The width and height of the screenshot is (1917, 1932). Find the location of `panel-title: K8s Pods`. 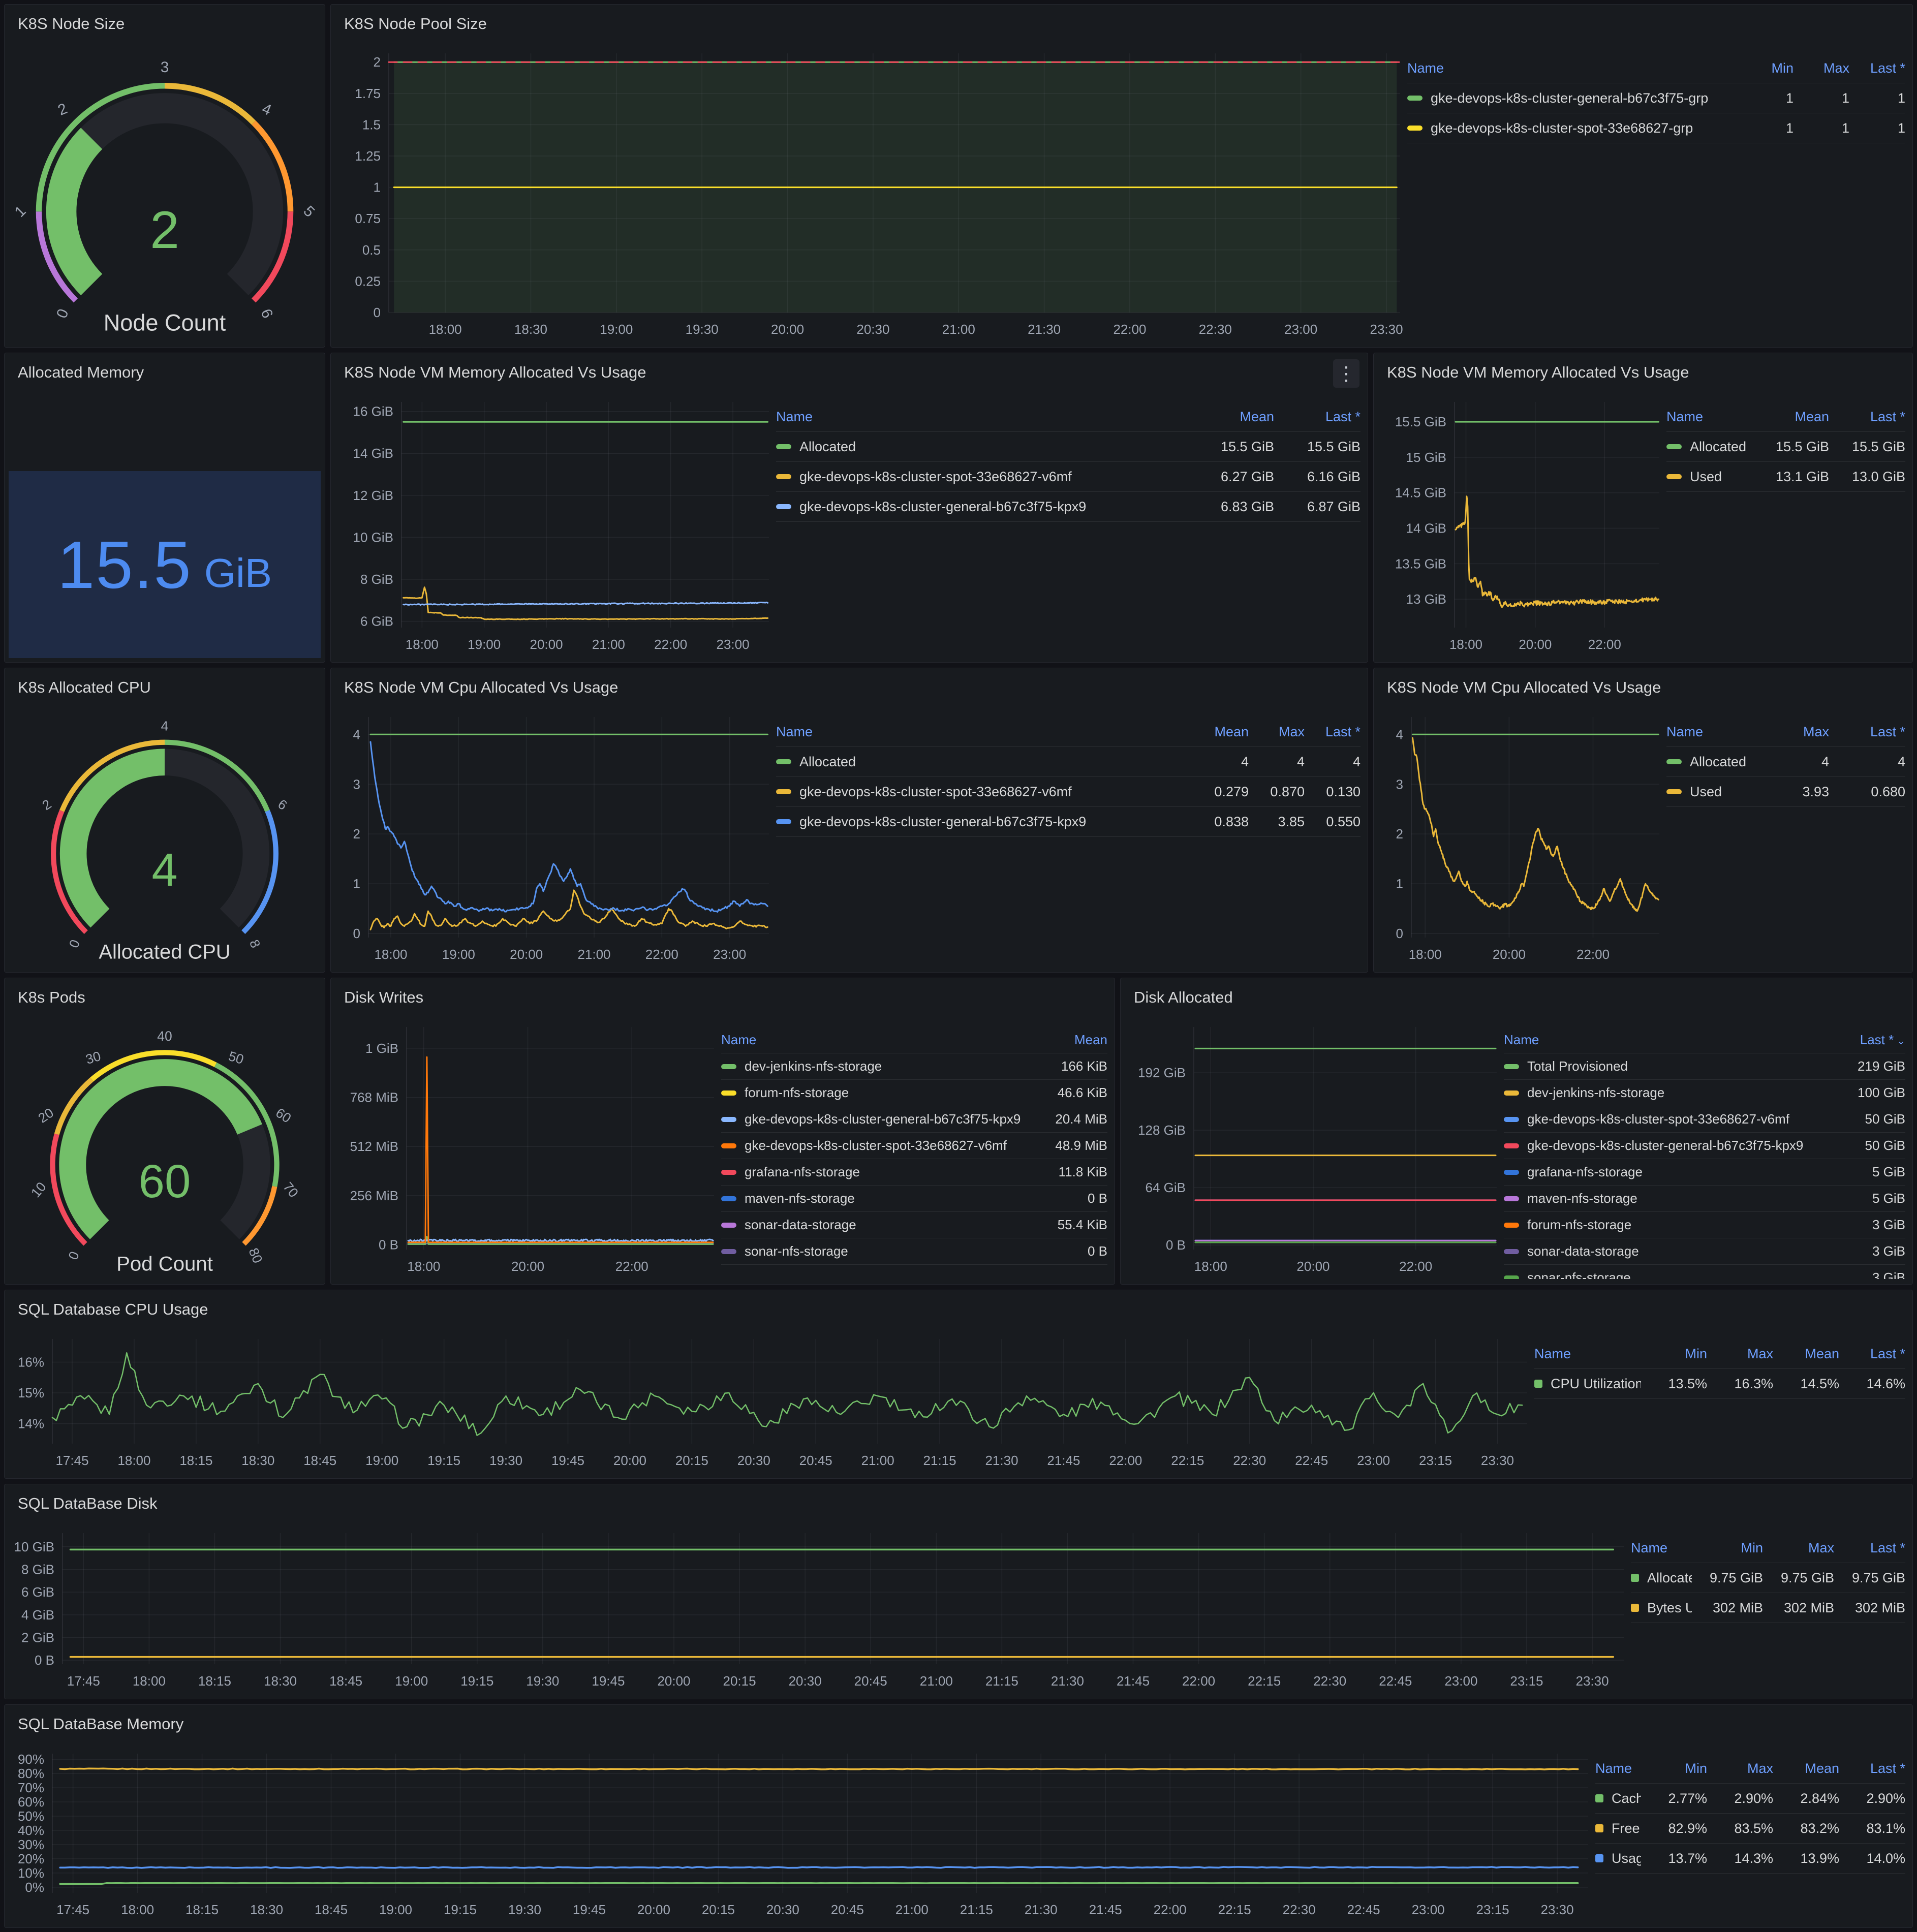

panel-title: K8s Pods is located at coordinates (51, 997).